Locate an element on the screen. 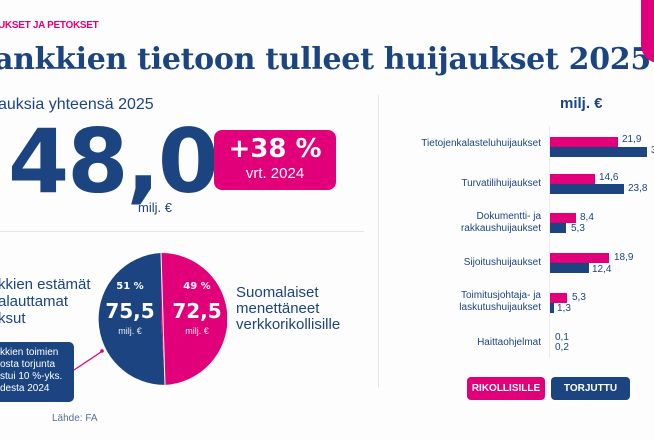 Image resolution: width=654 pixels, height=440 pixels. bar-value-criminals: 21,9 is located at coordinates (632, 139).